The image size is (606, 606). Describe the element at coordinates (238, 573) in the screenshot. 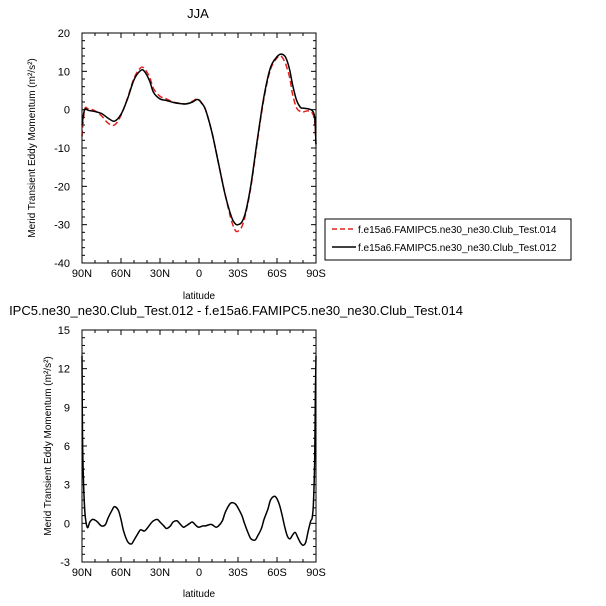

I see `bottom-xtick-label: 30S` at that location.